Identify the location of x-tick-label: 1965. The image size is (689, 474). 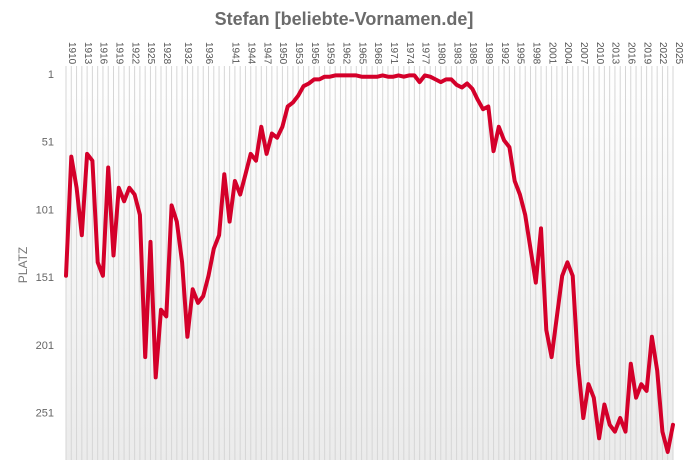
(361, 53).